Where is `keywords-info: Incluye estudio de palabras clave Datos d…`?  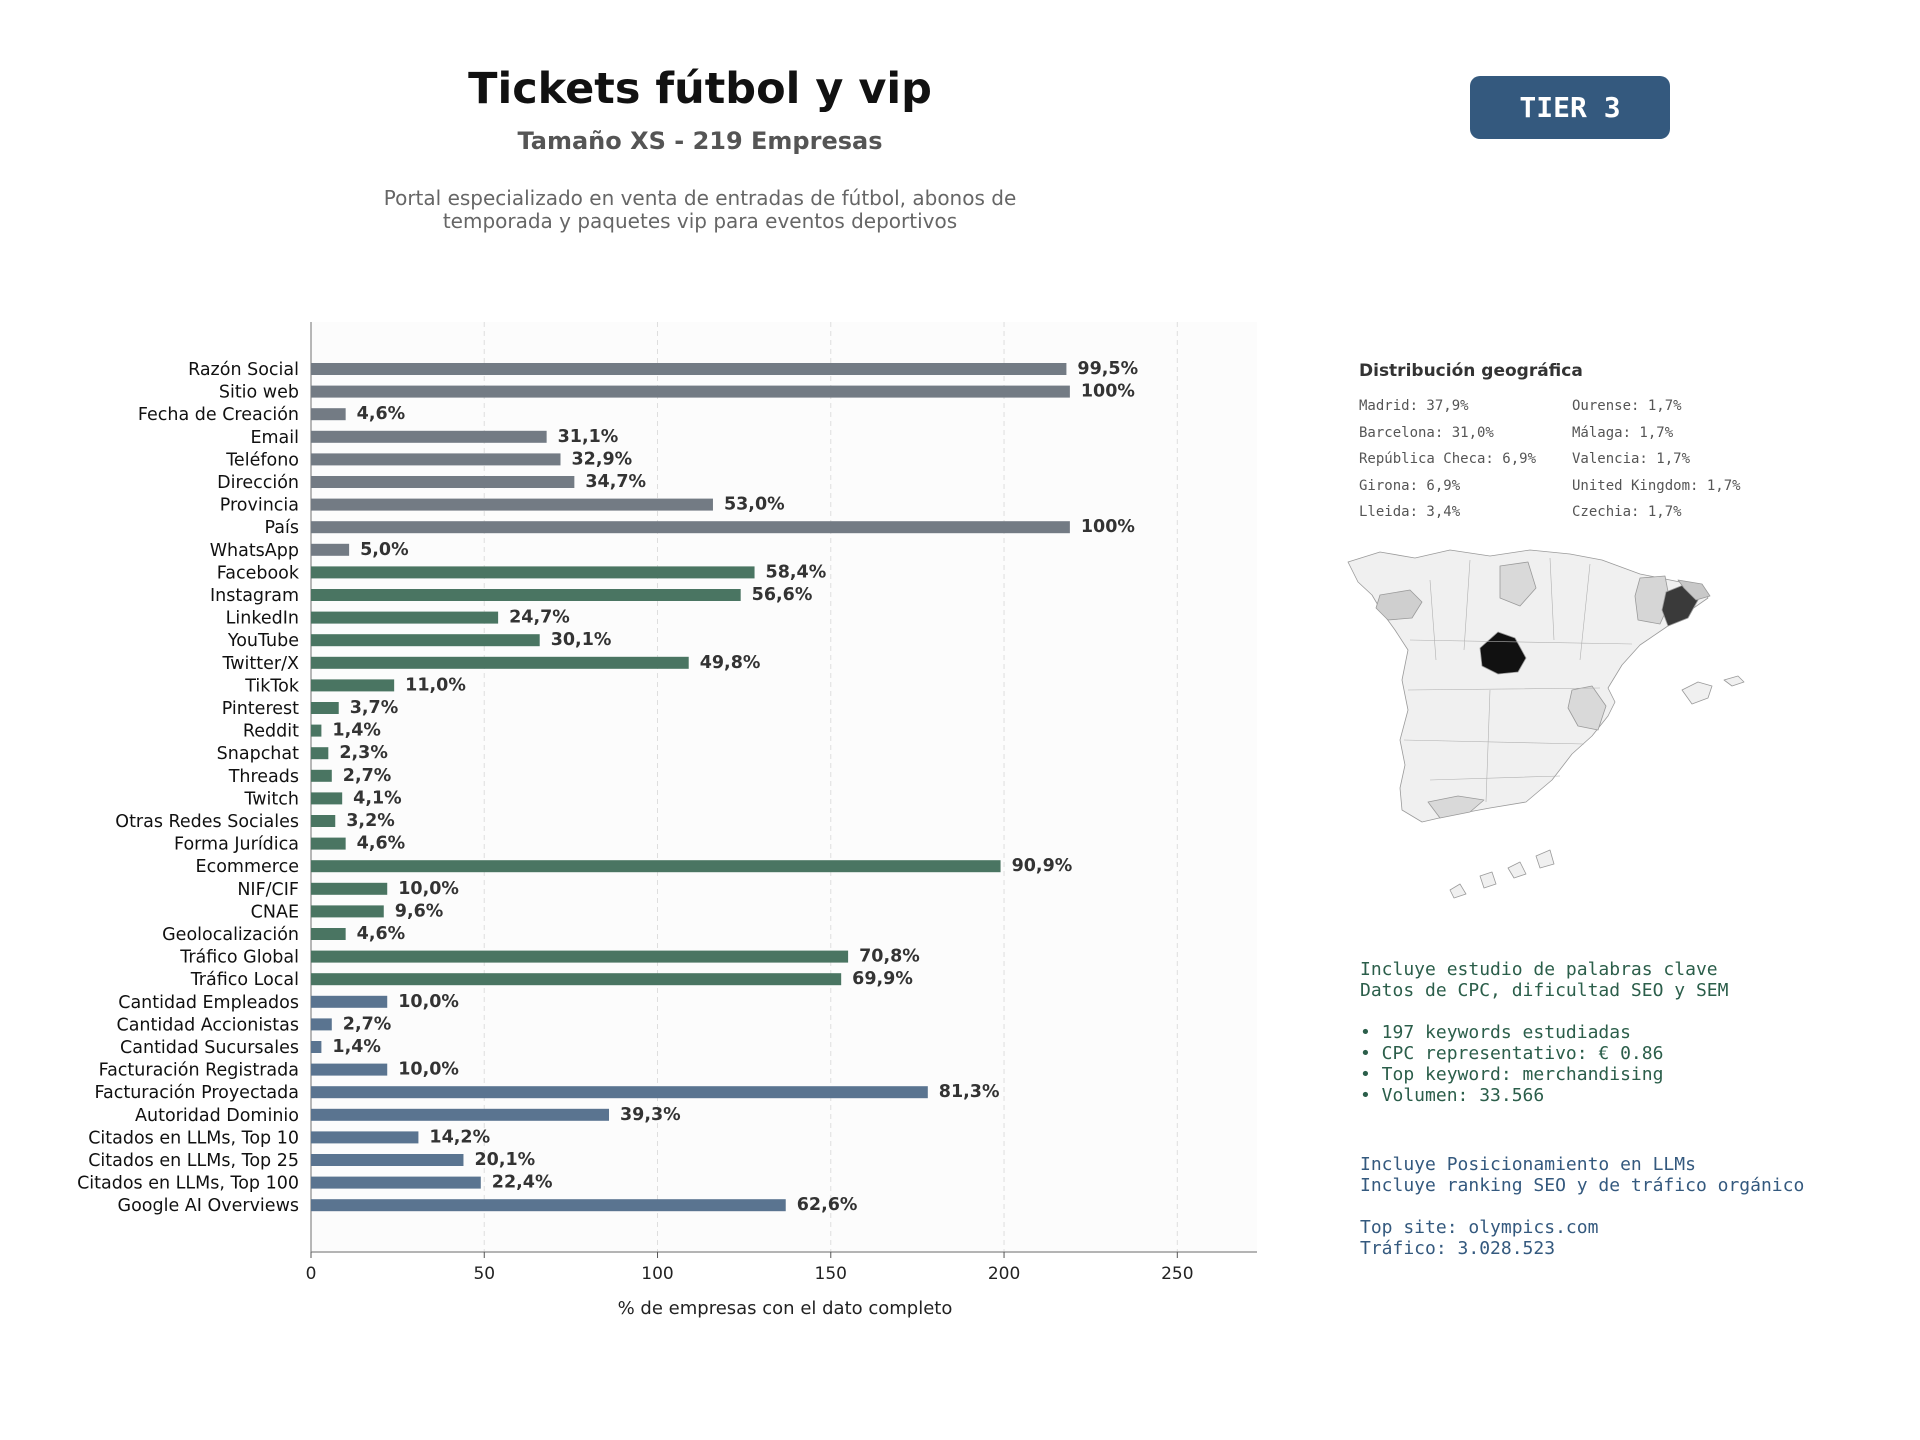
keywords-info: Incluye estudio de palabras clave Datos d… is located at coordinates (1544, 1032).